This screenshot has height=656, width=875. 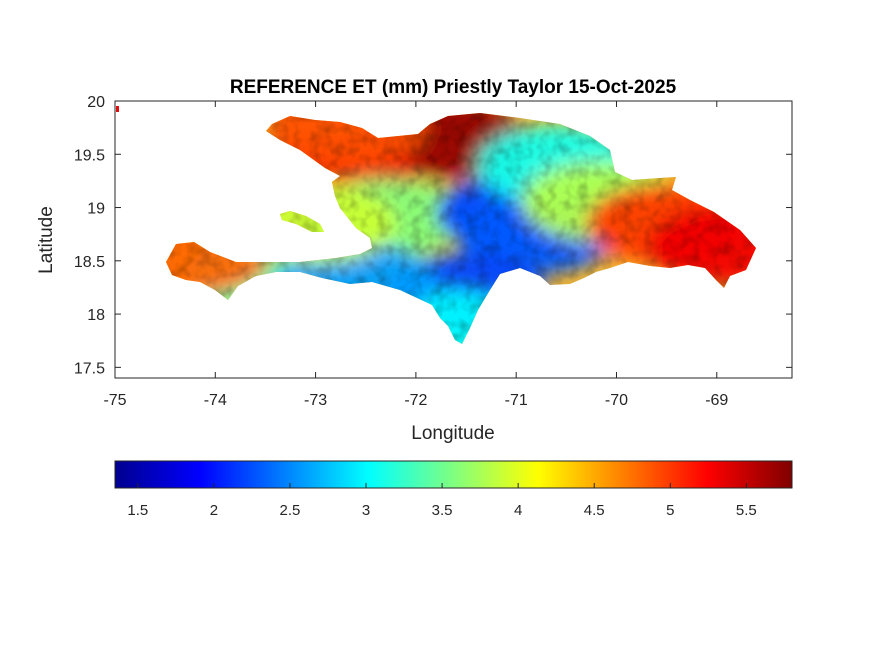 What do you see at coordinates (96, 102) in the screenshot?
I see `y-tick-label: 20` at bounding box center [96, 102].